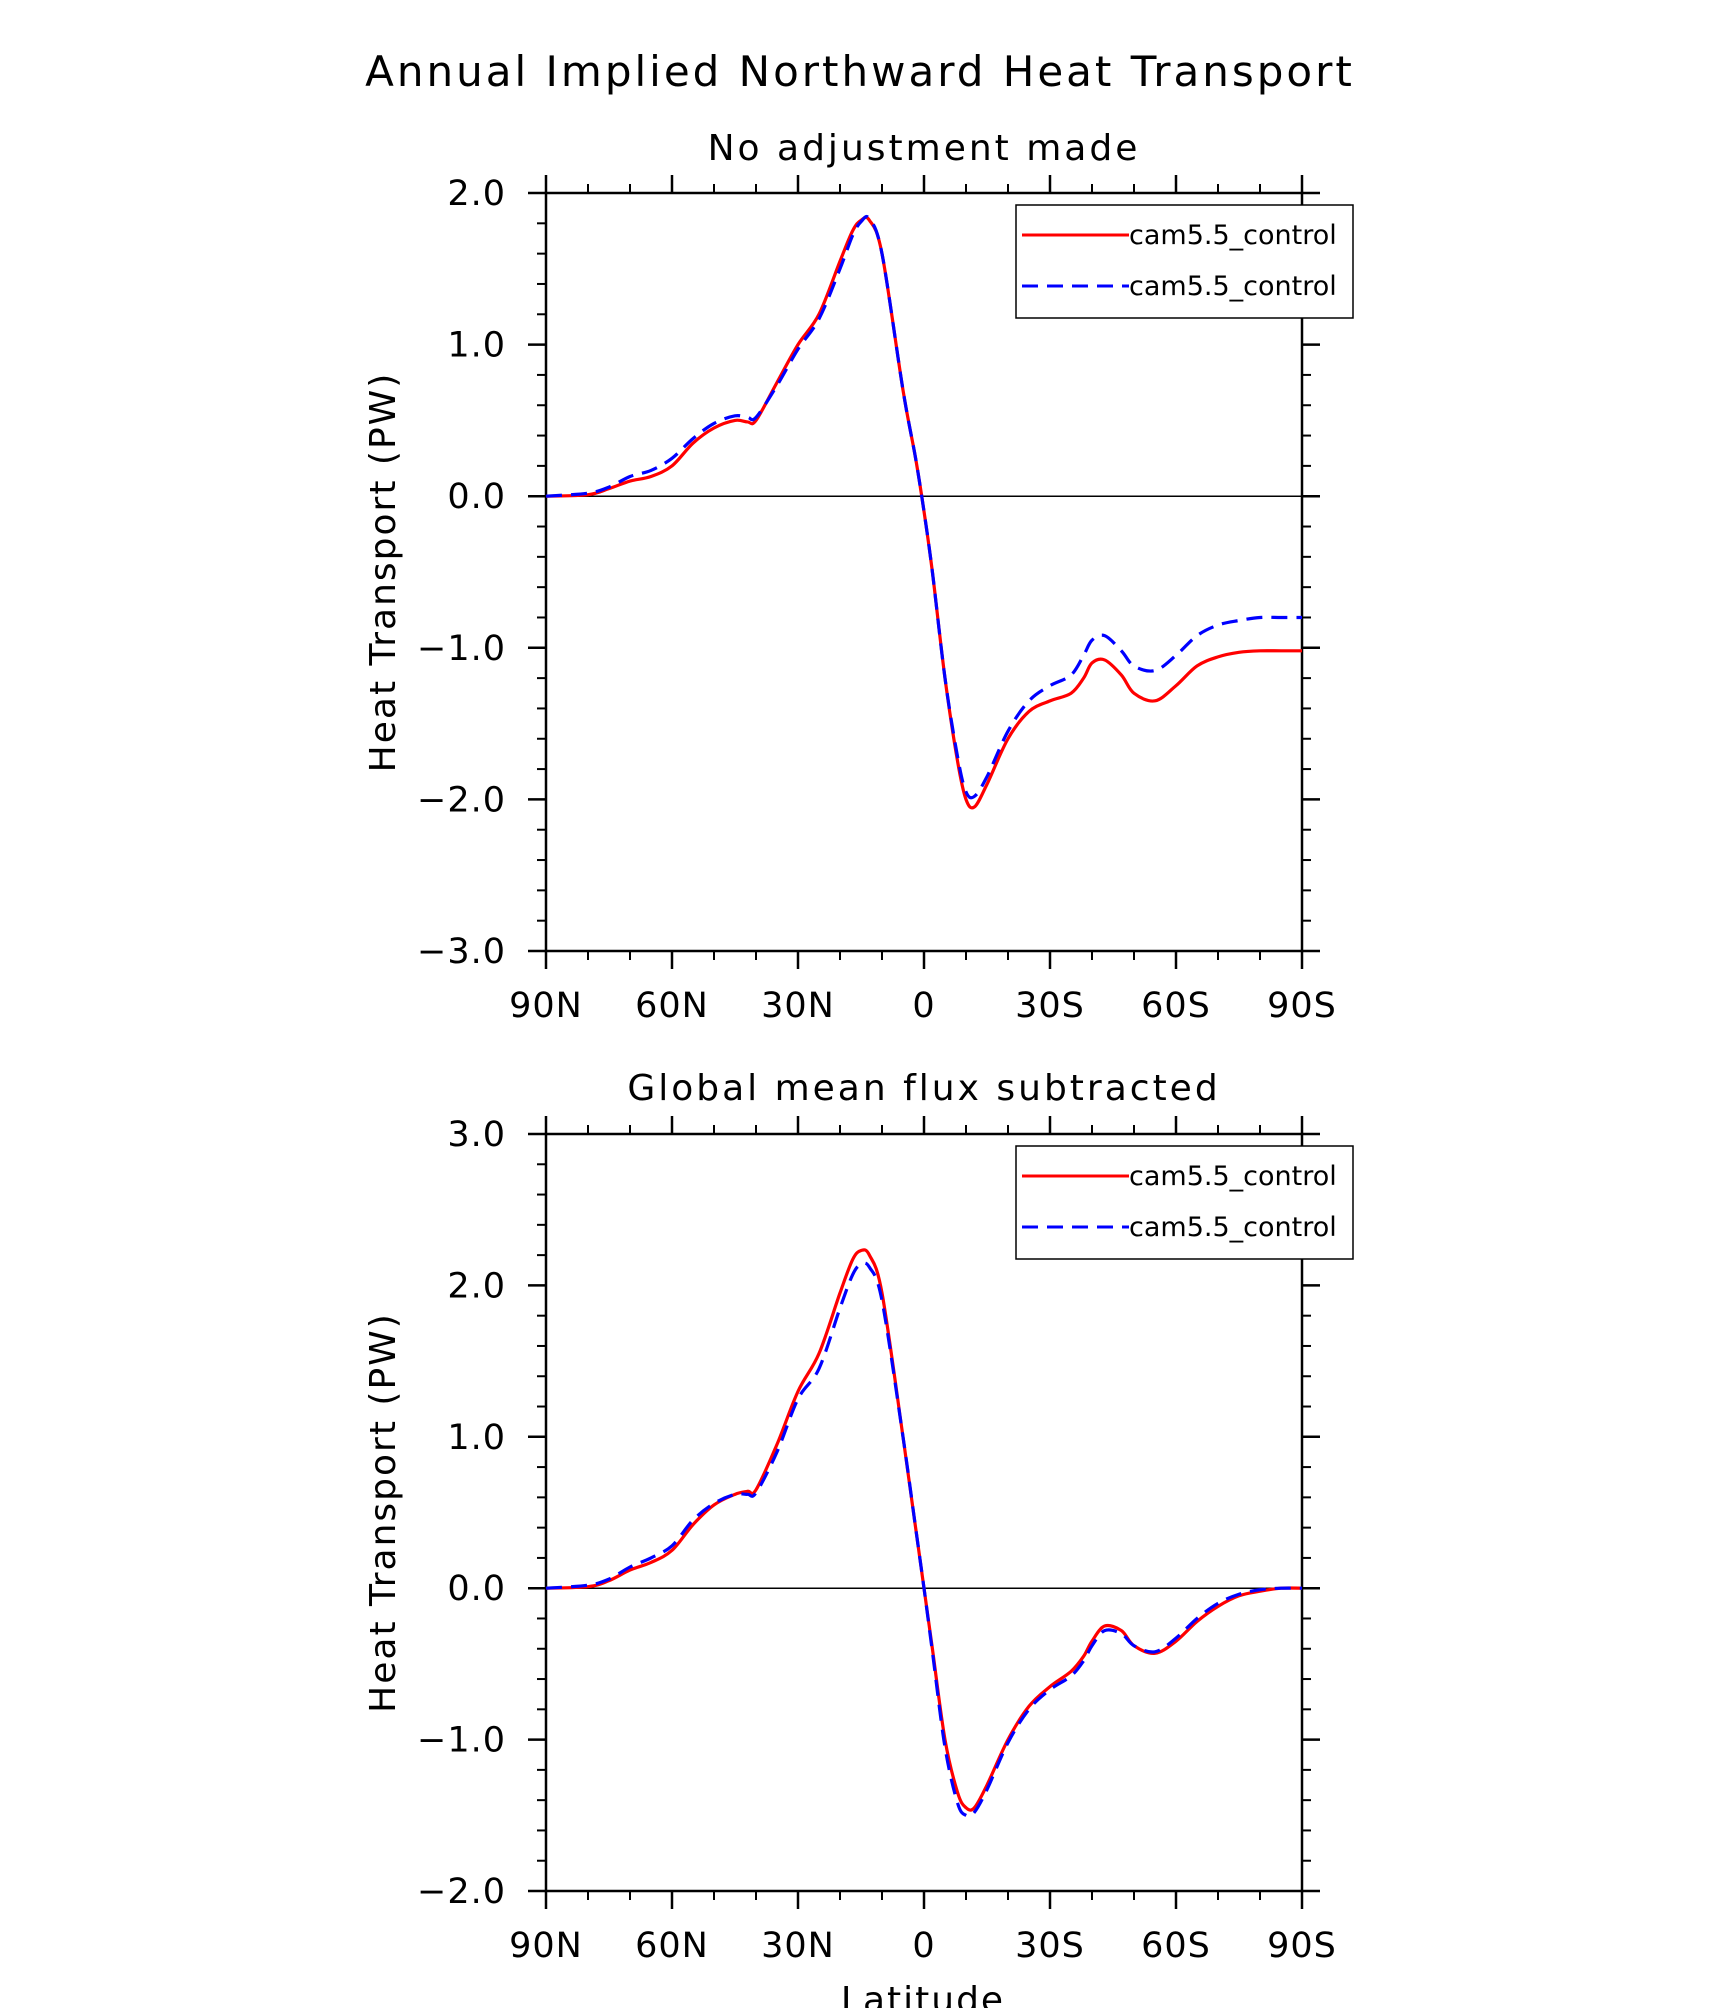  I want to click on x-axis-label: Latitude, so click(923, 1994).